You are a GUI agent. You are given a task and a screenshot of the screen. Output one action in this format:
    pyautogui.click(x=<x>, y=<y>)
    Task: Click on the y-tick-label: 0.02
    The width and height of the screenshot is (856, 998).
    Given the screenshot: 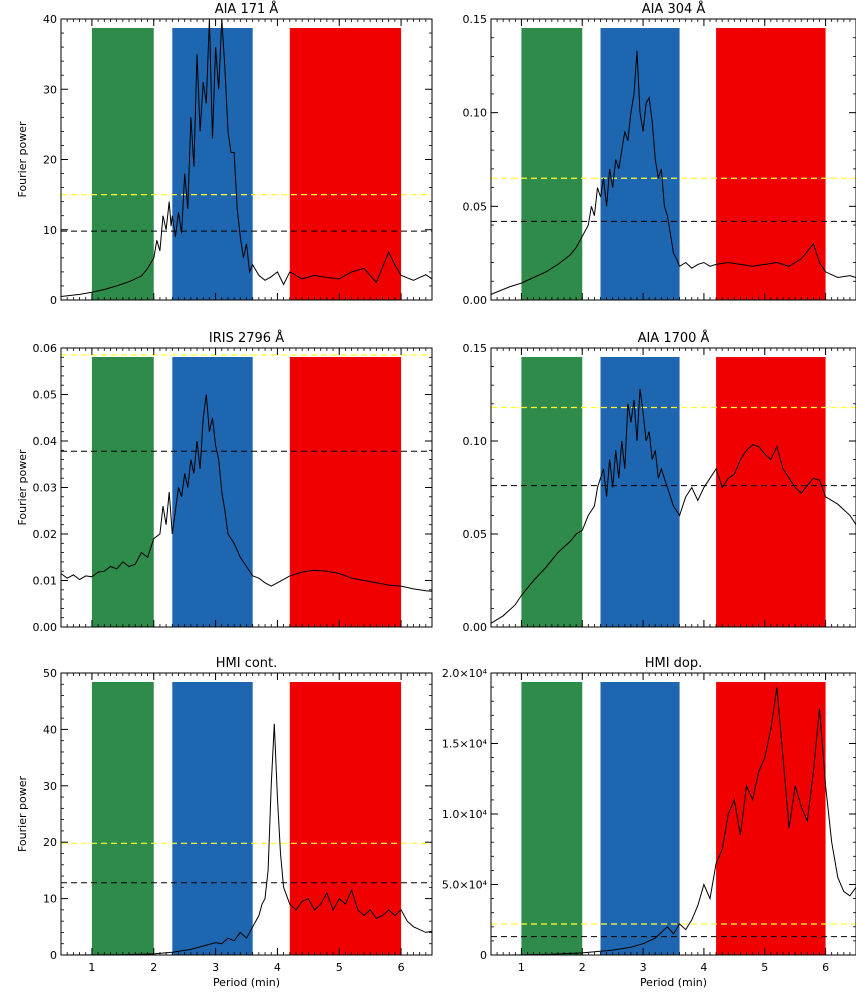 What is the action you would take?
    pyautogui.click(x=45, y=534)
    